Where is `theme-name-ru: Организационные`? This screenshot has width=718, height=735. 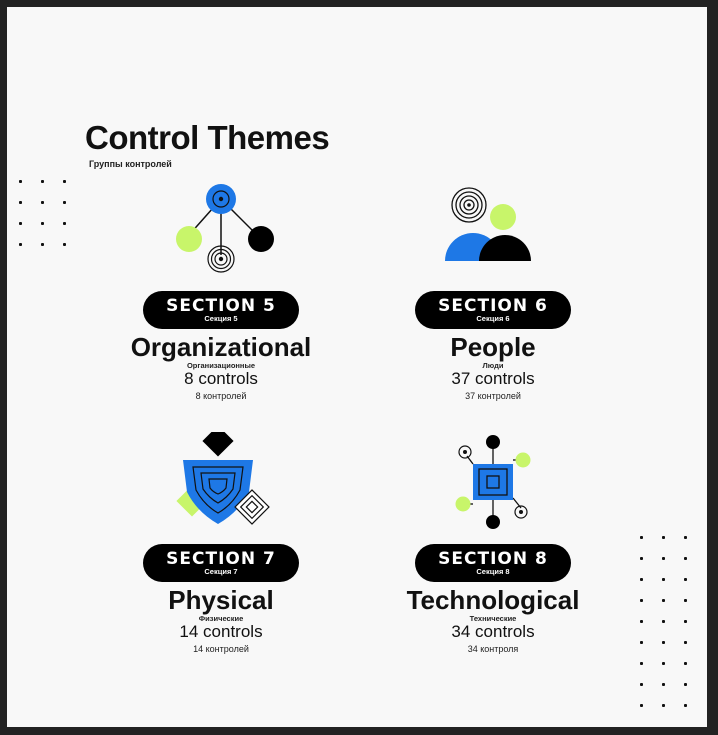 theme-name-ru: Организационные is located at coordinates (221, 365).